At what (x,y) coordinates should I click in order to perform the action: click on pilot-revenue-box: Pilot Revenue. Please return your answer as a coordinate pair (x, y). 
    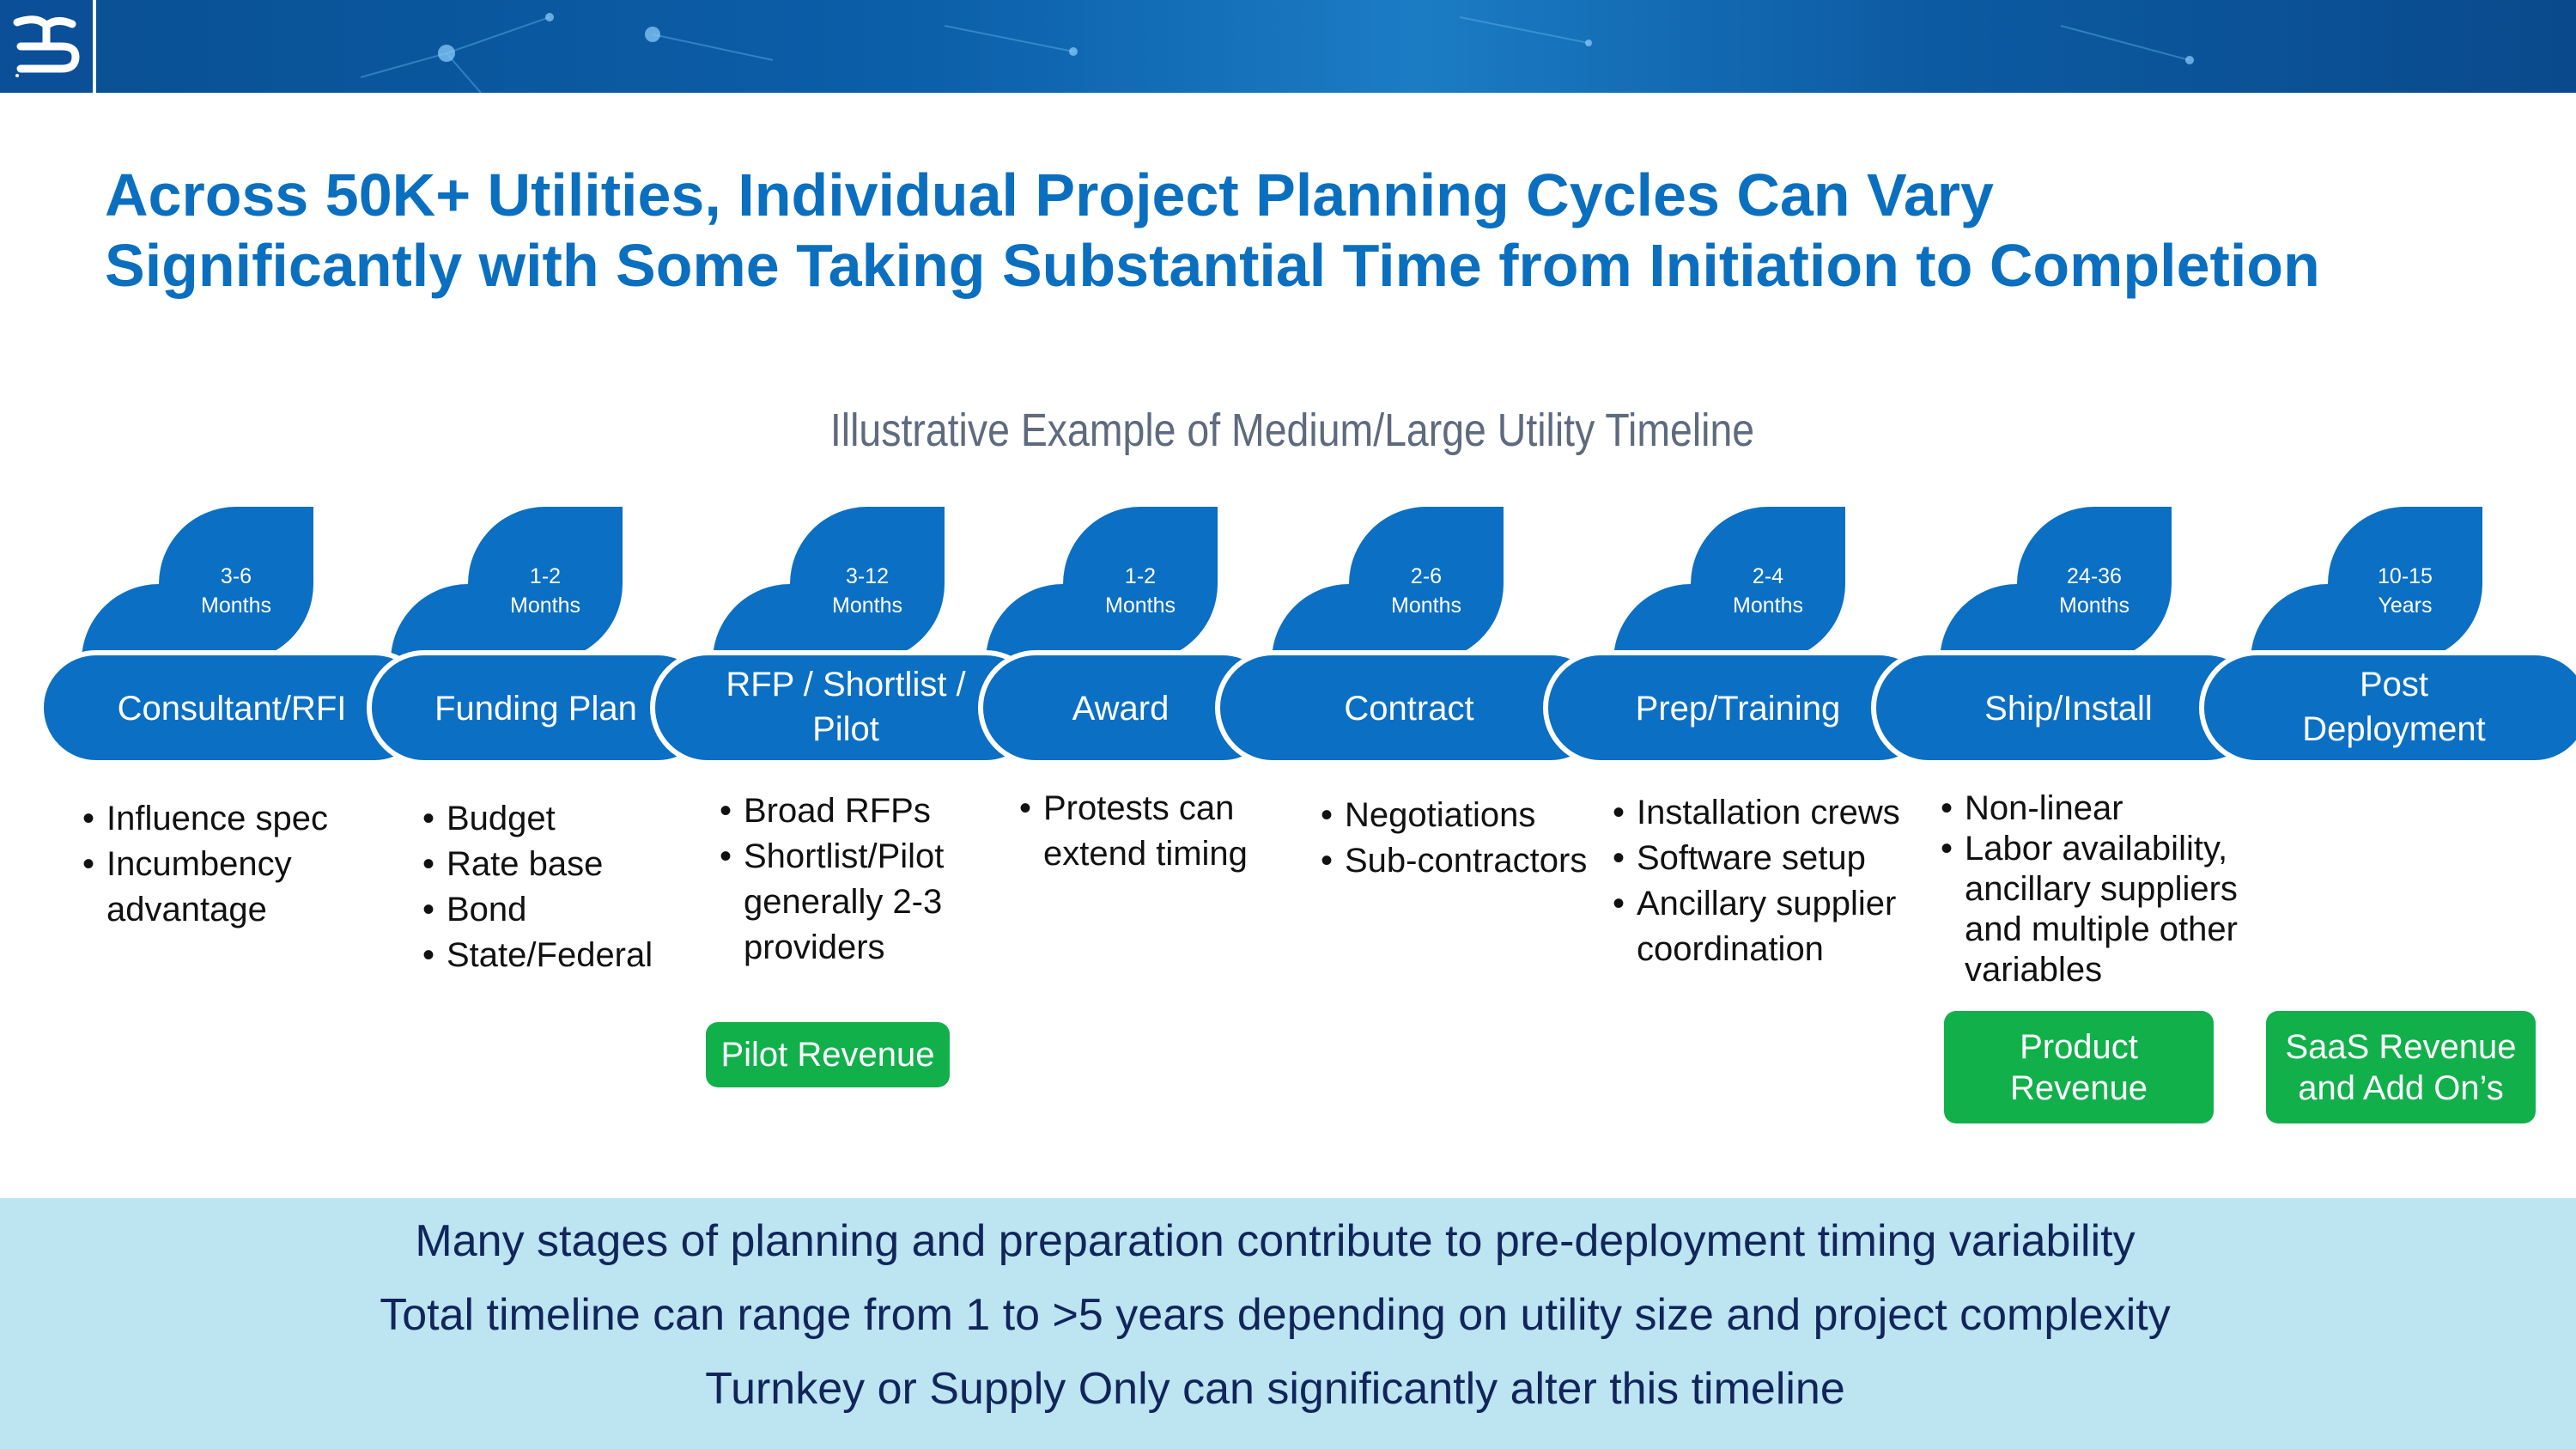
    Looking at the image, I should click on (828, 1054).